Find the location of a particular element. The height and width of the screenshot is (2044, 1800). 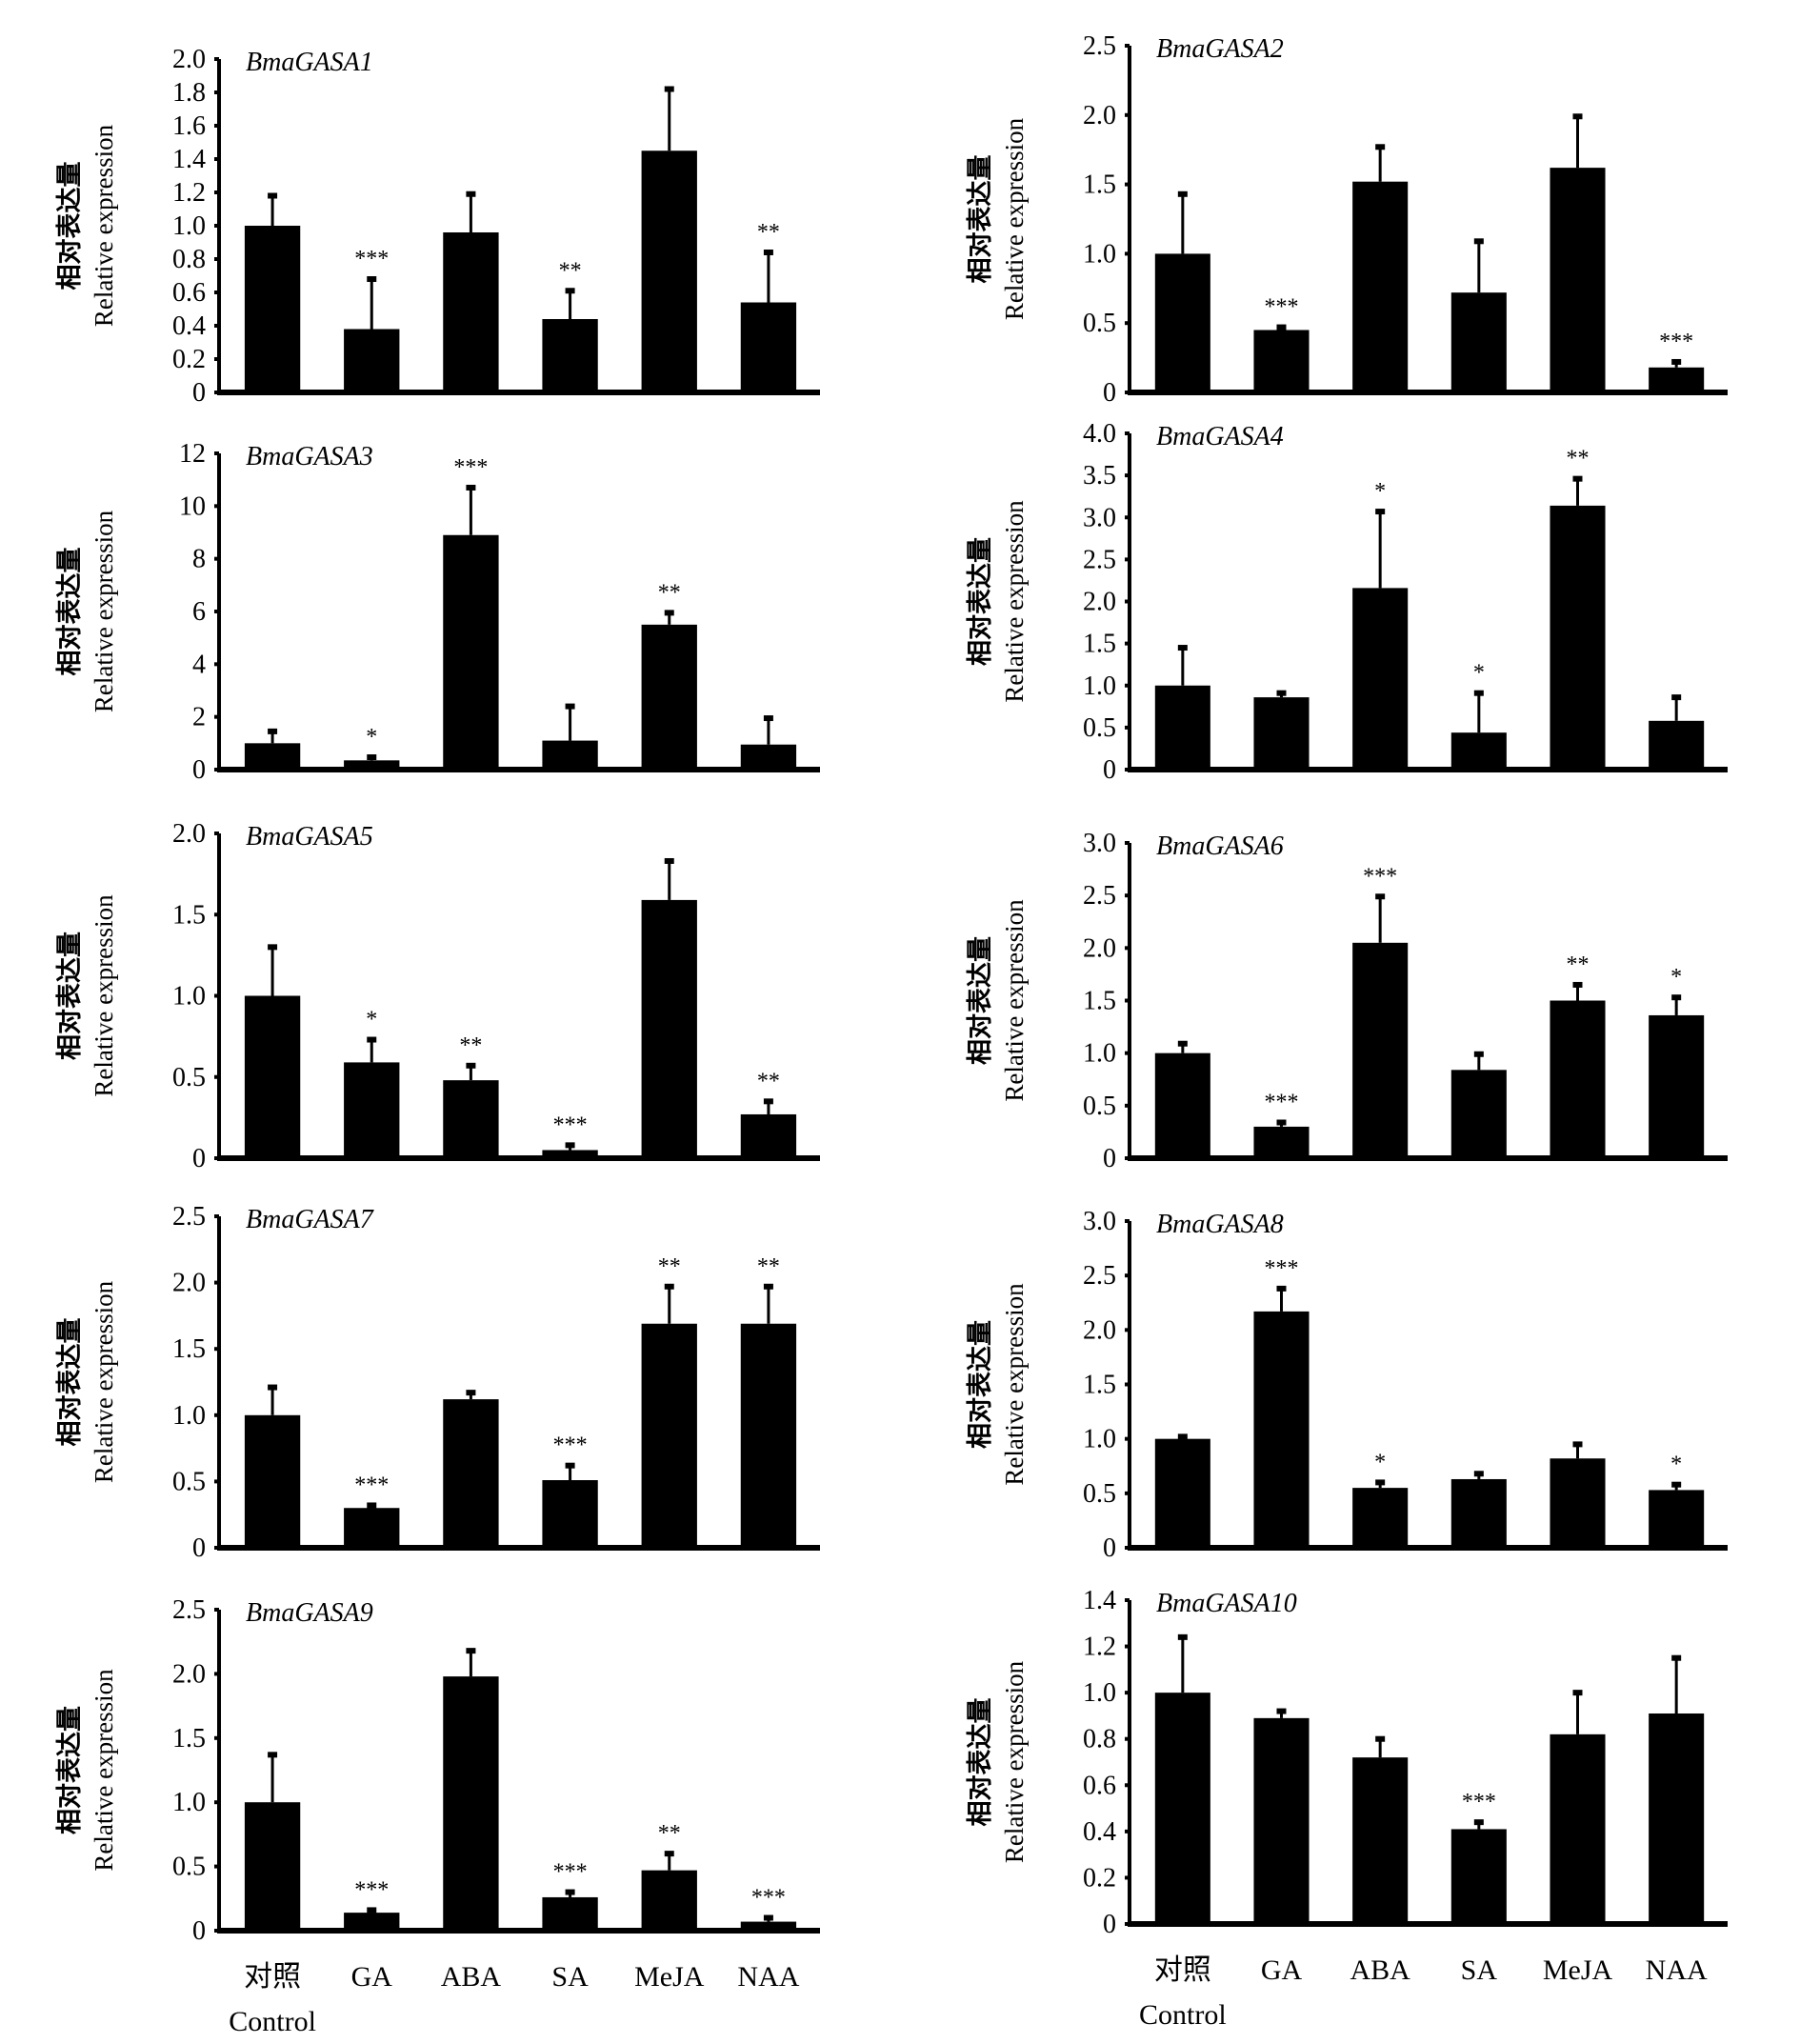

y-tick-label: 1.4 is located at coordinates (189, 159).